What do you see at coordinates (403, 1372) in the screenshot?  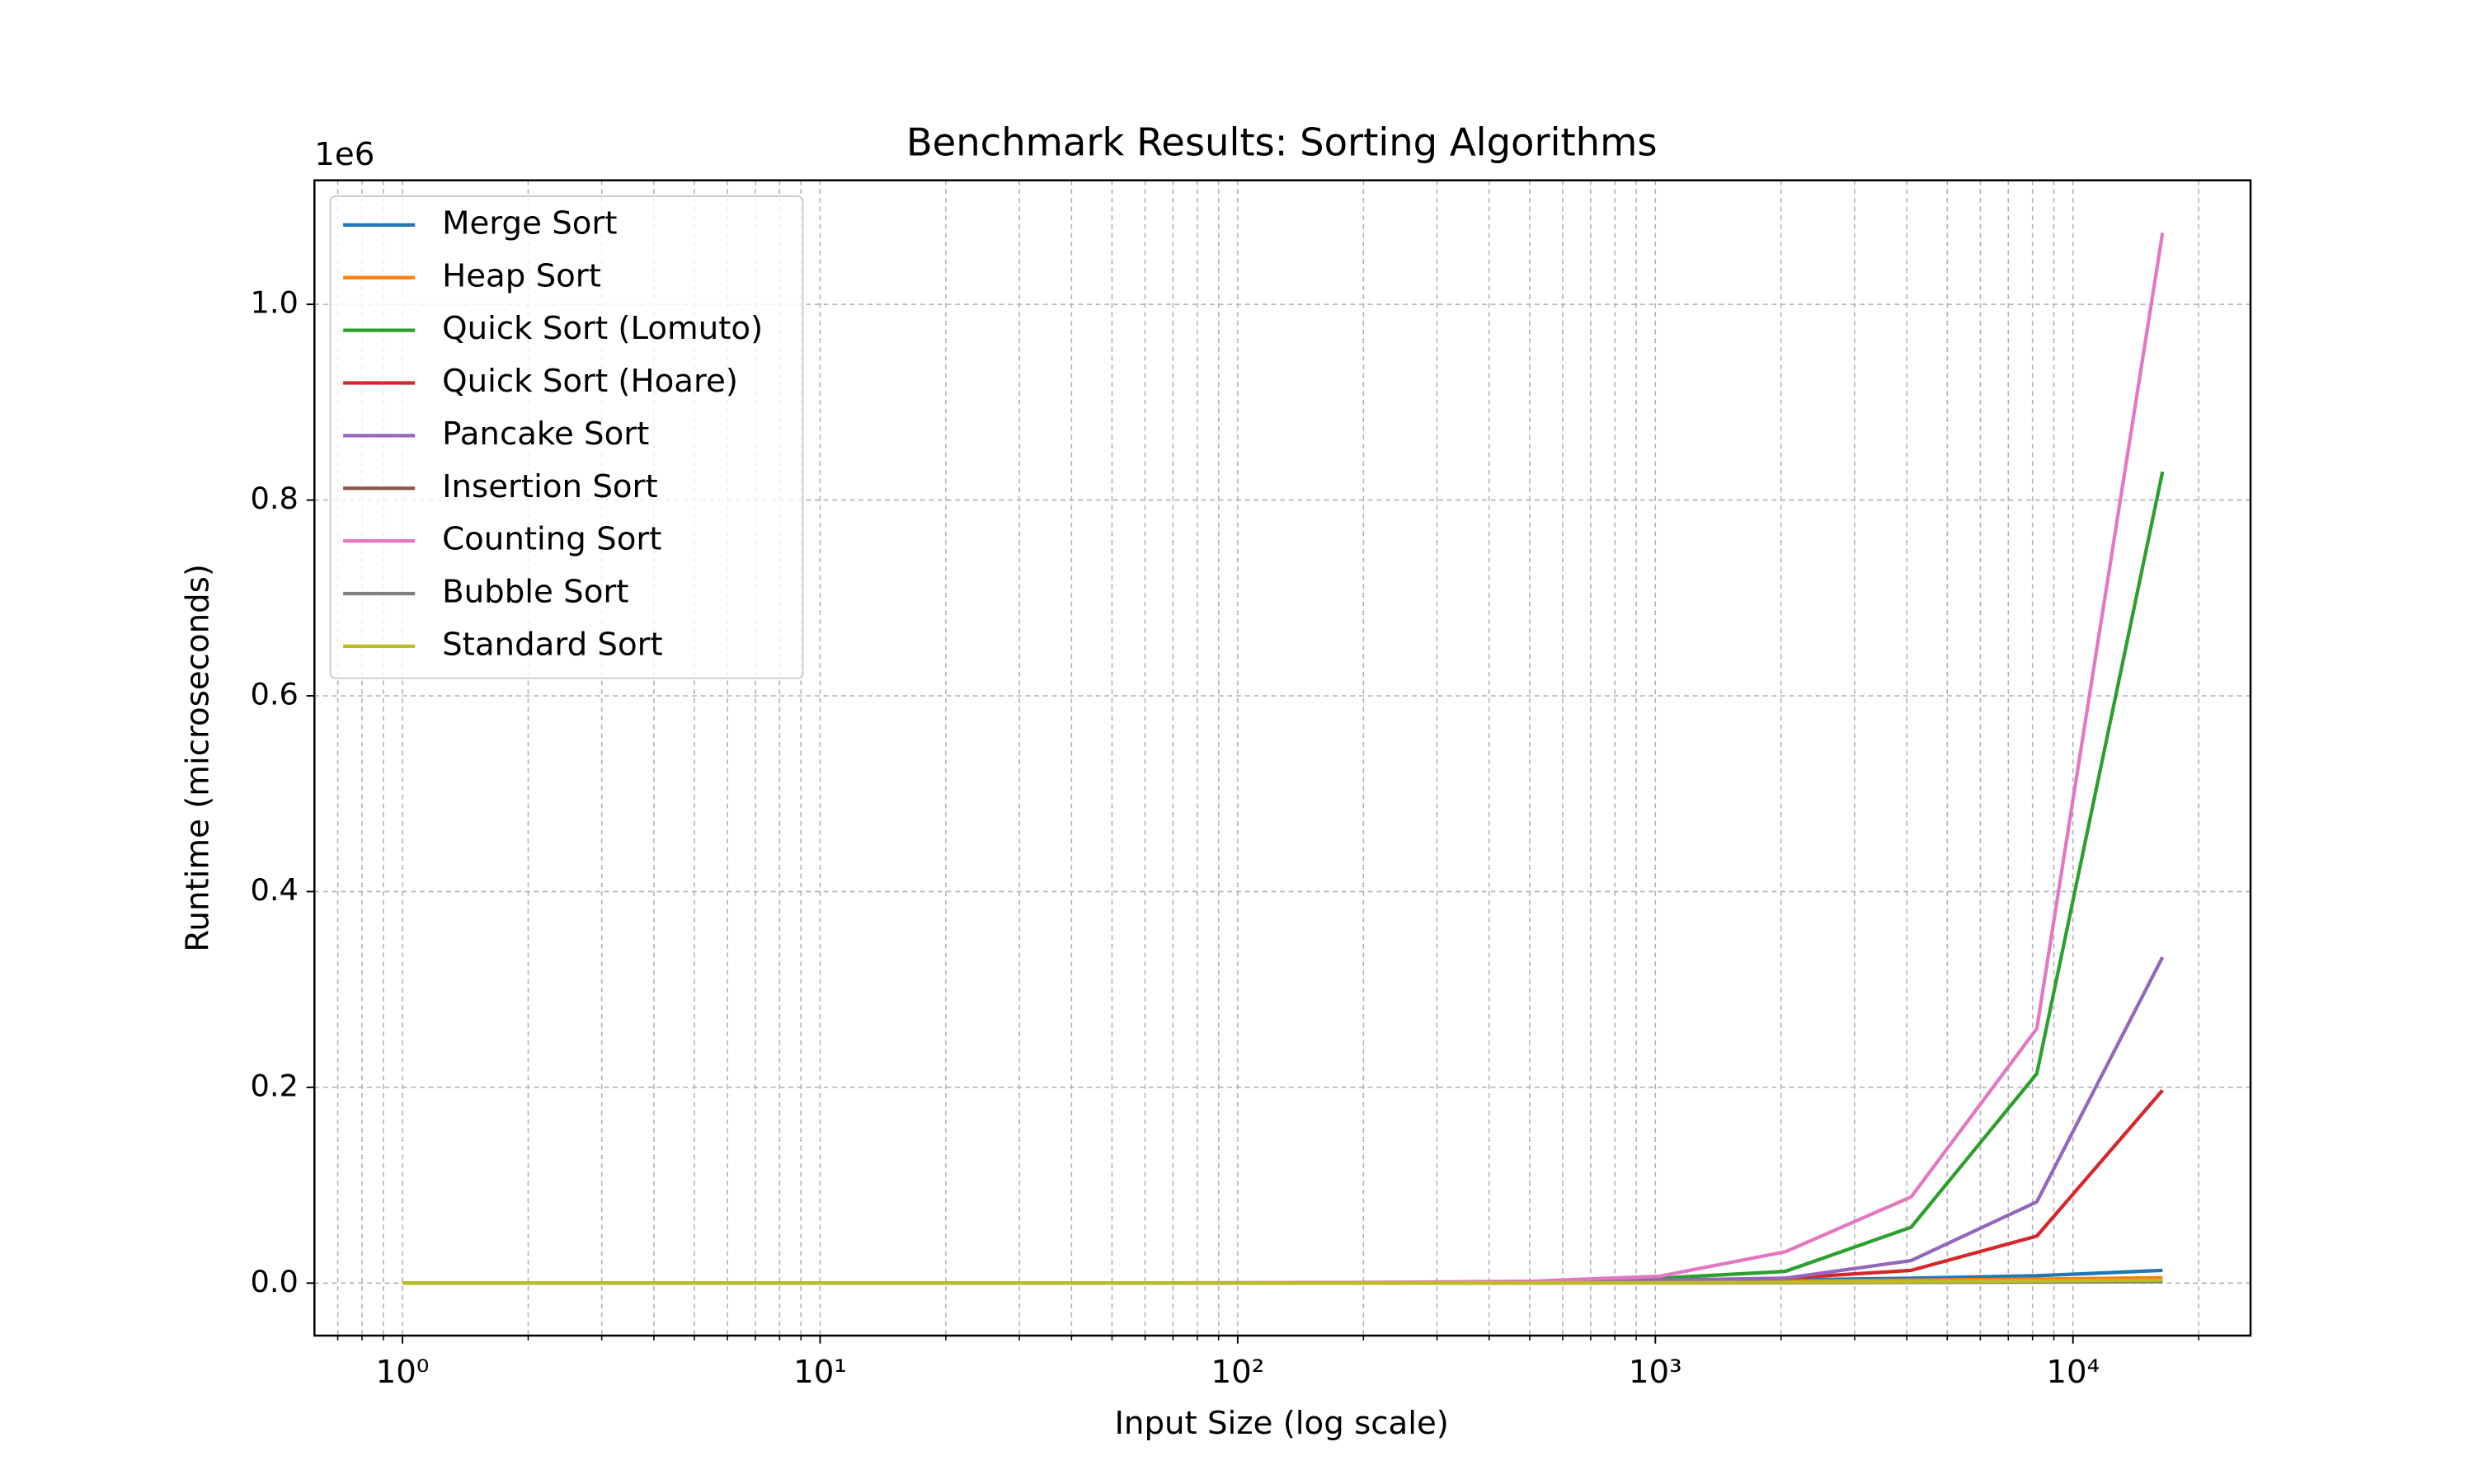 I see `x-tick-label: 10⁰` at bounding box center [403, 1372].